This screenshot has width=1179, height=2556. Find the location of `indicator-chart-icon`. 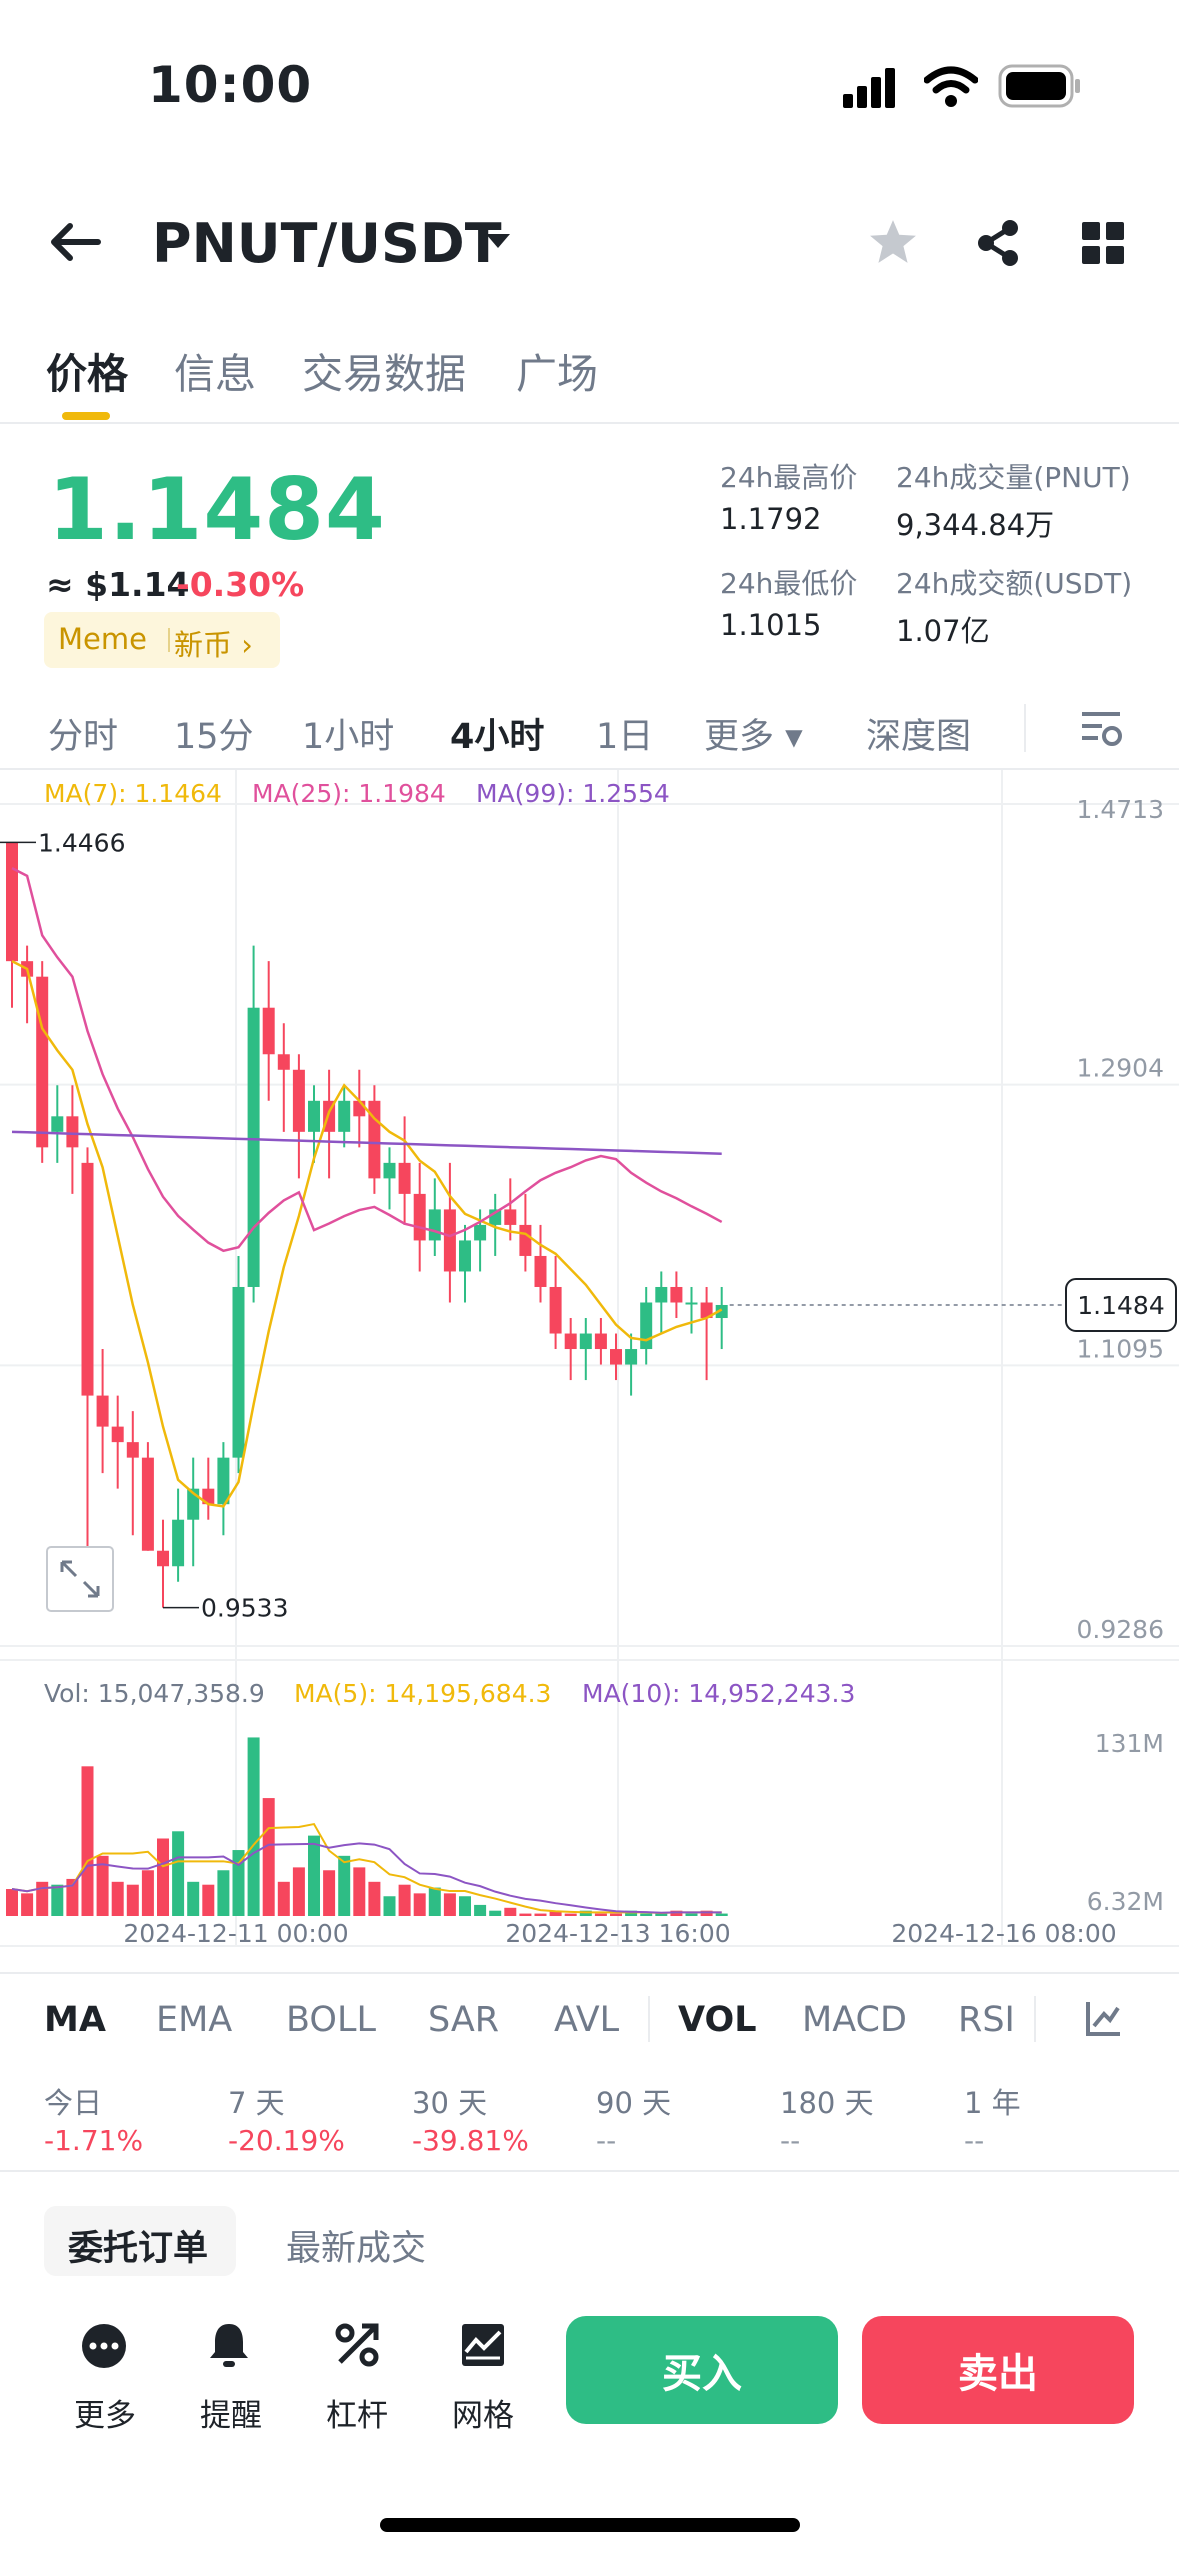

indicator-chart-icon is located at coordinates (1104, 2018).